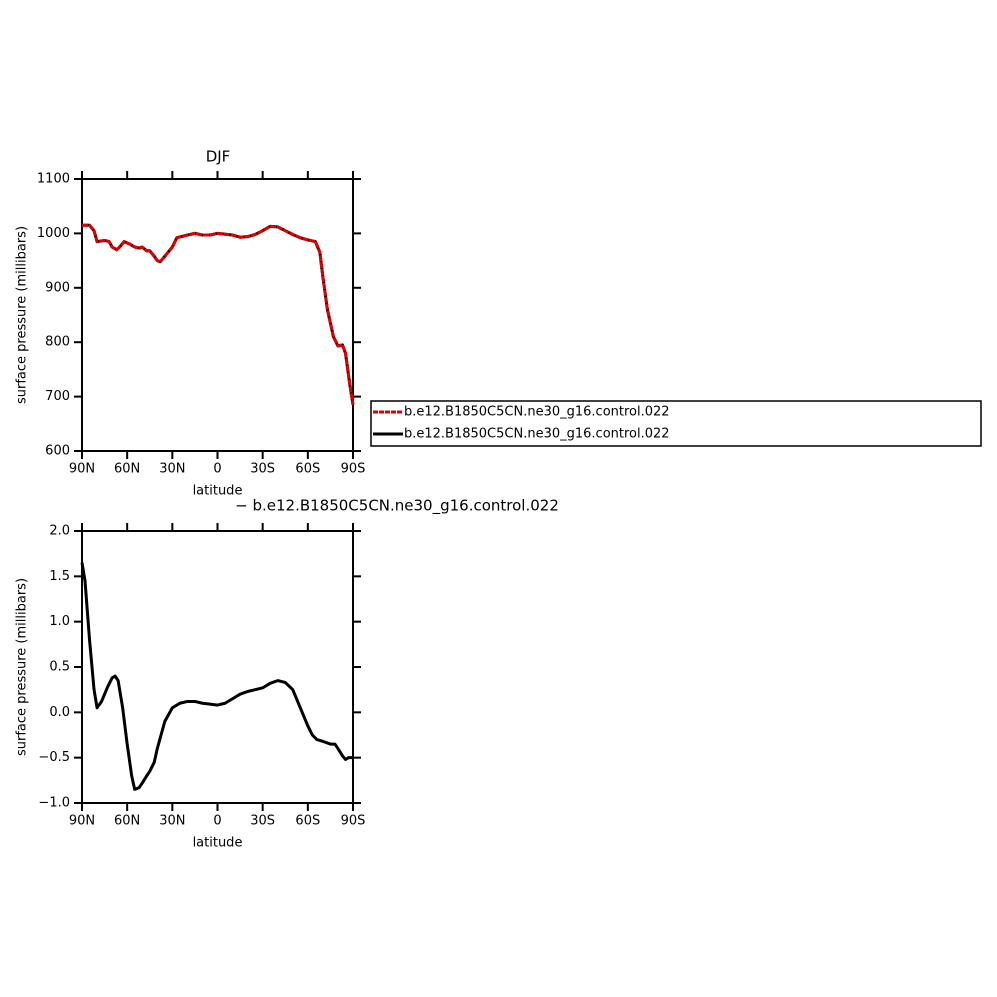  Describe the element at coordinates (218, 157) in the screenshot. I see `chart-title: DJF` at that location.